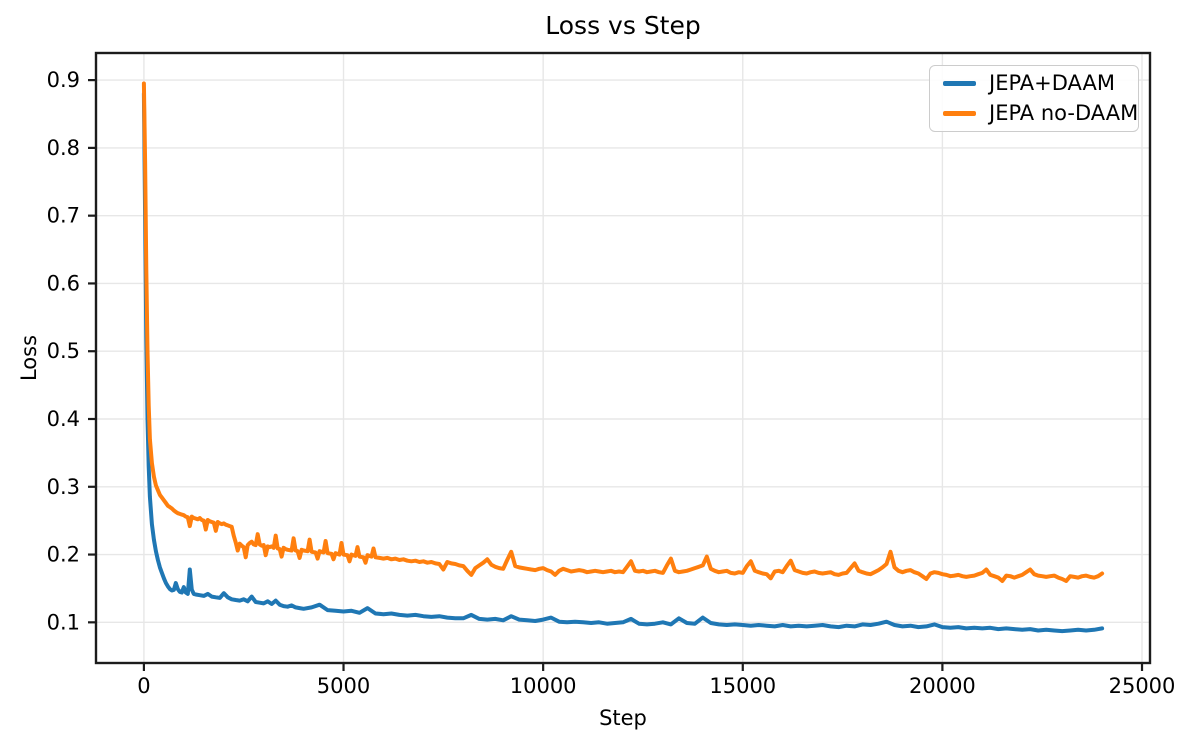  Describe the element at coordinates (63, 283) in the screenshot. I see `y-tick-label: 0.6` at that location.